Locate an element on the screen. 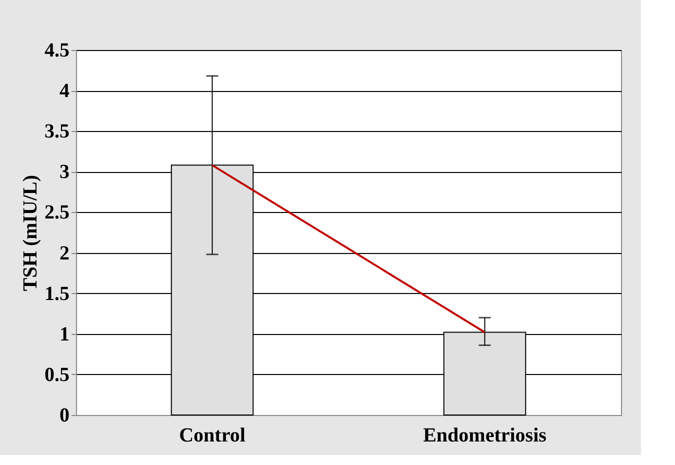 The image size is (675, 465). y-tick-label: 2 is located at coordinates (65, 253).